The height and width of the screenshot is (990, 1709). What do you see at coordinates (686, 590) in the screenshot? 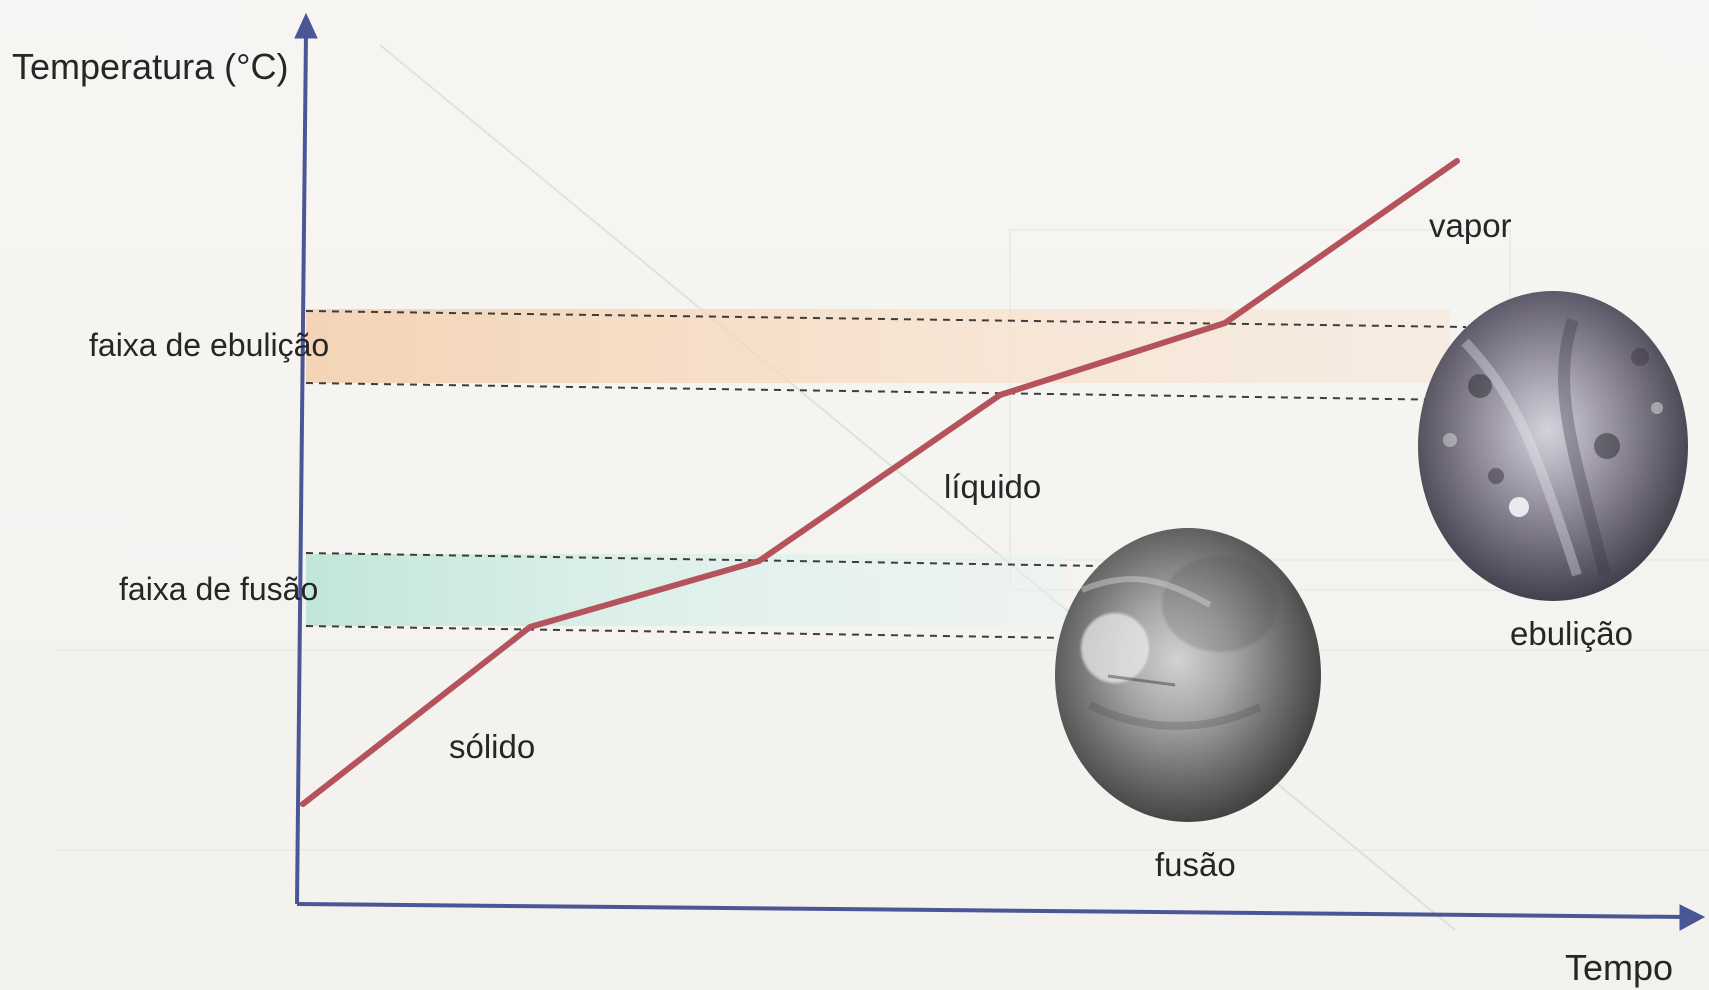
I see `melting-range-band` at bounding box center [686, 590].